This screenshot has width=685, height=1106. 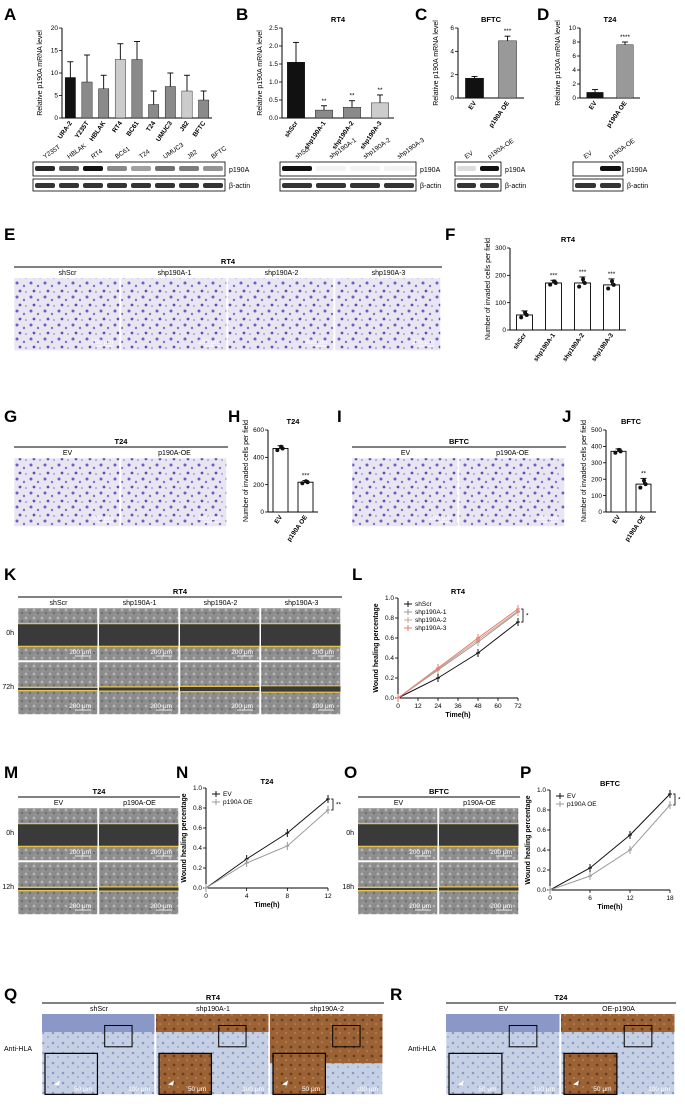 I want to click on micro-title: T24, so click(x=122, y=441).